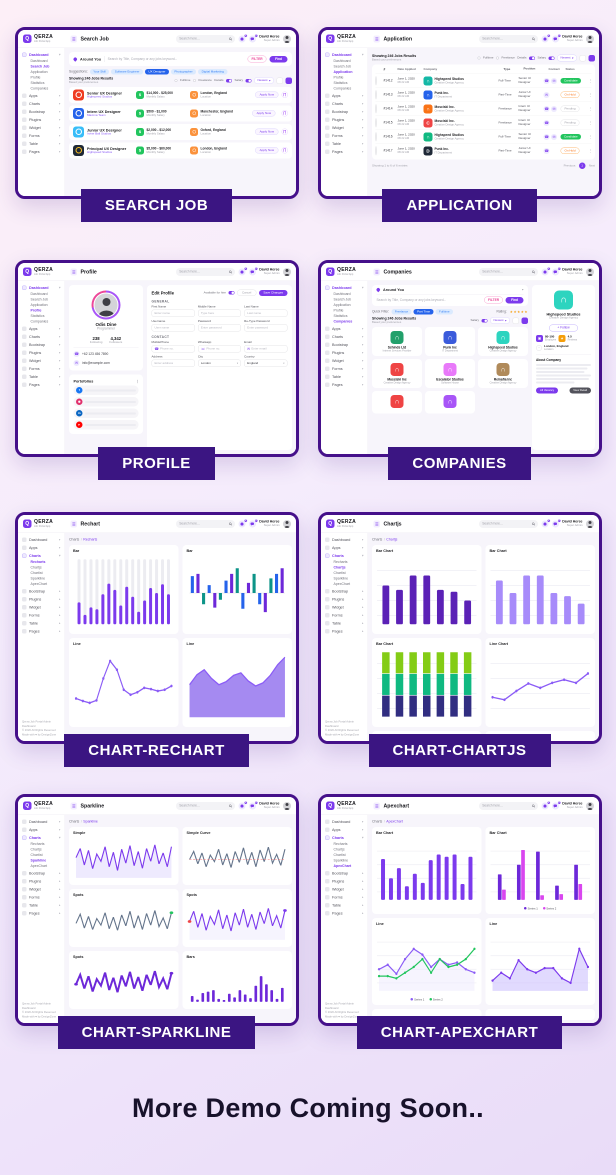 The image size is (616, 1175). What do you see at coordinates (540, 1014) in the screenshot?
I see `mini-chart-clipped` at bounding box center [540, 1014].